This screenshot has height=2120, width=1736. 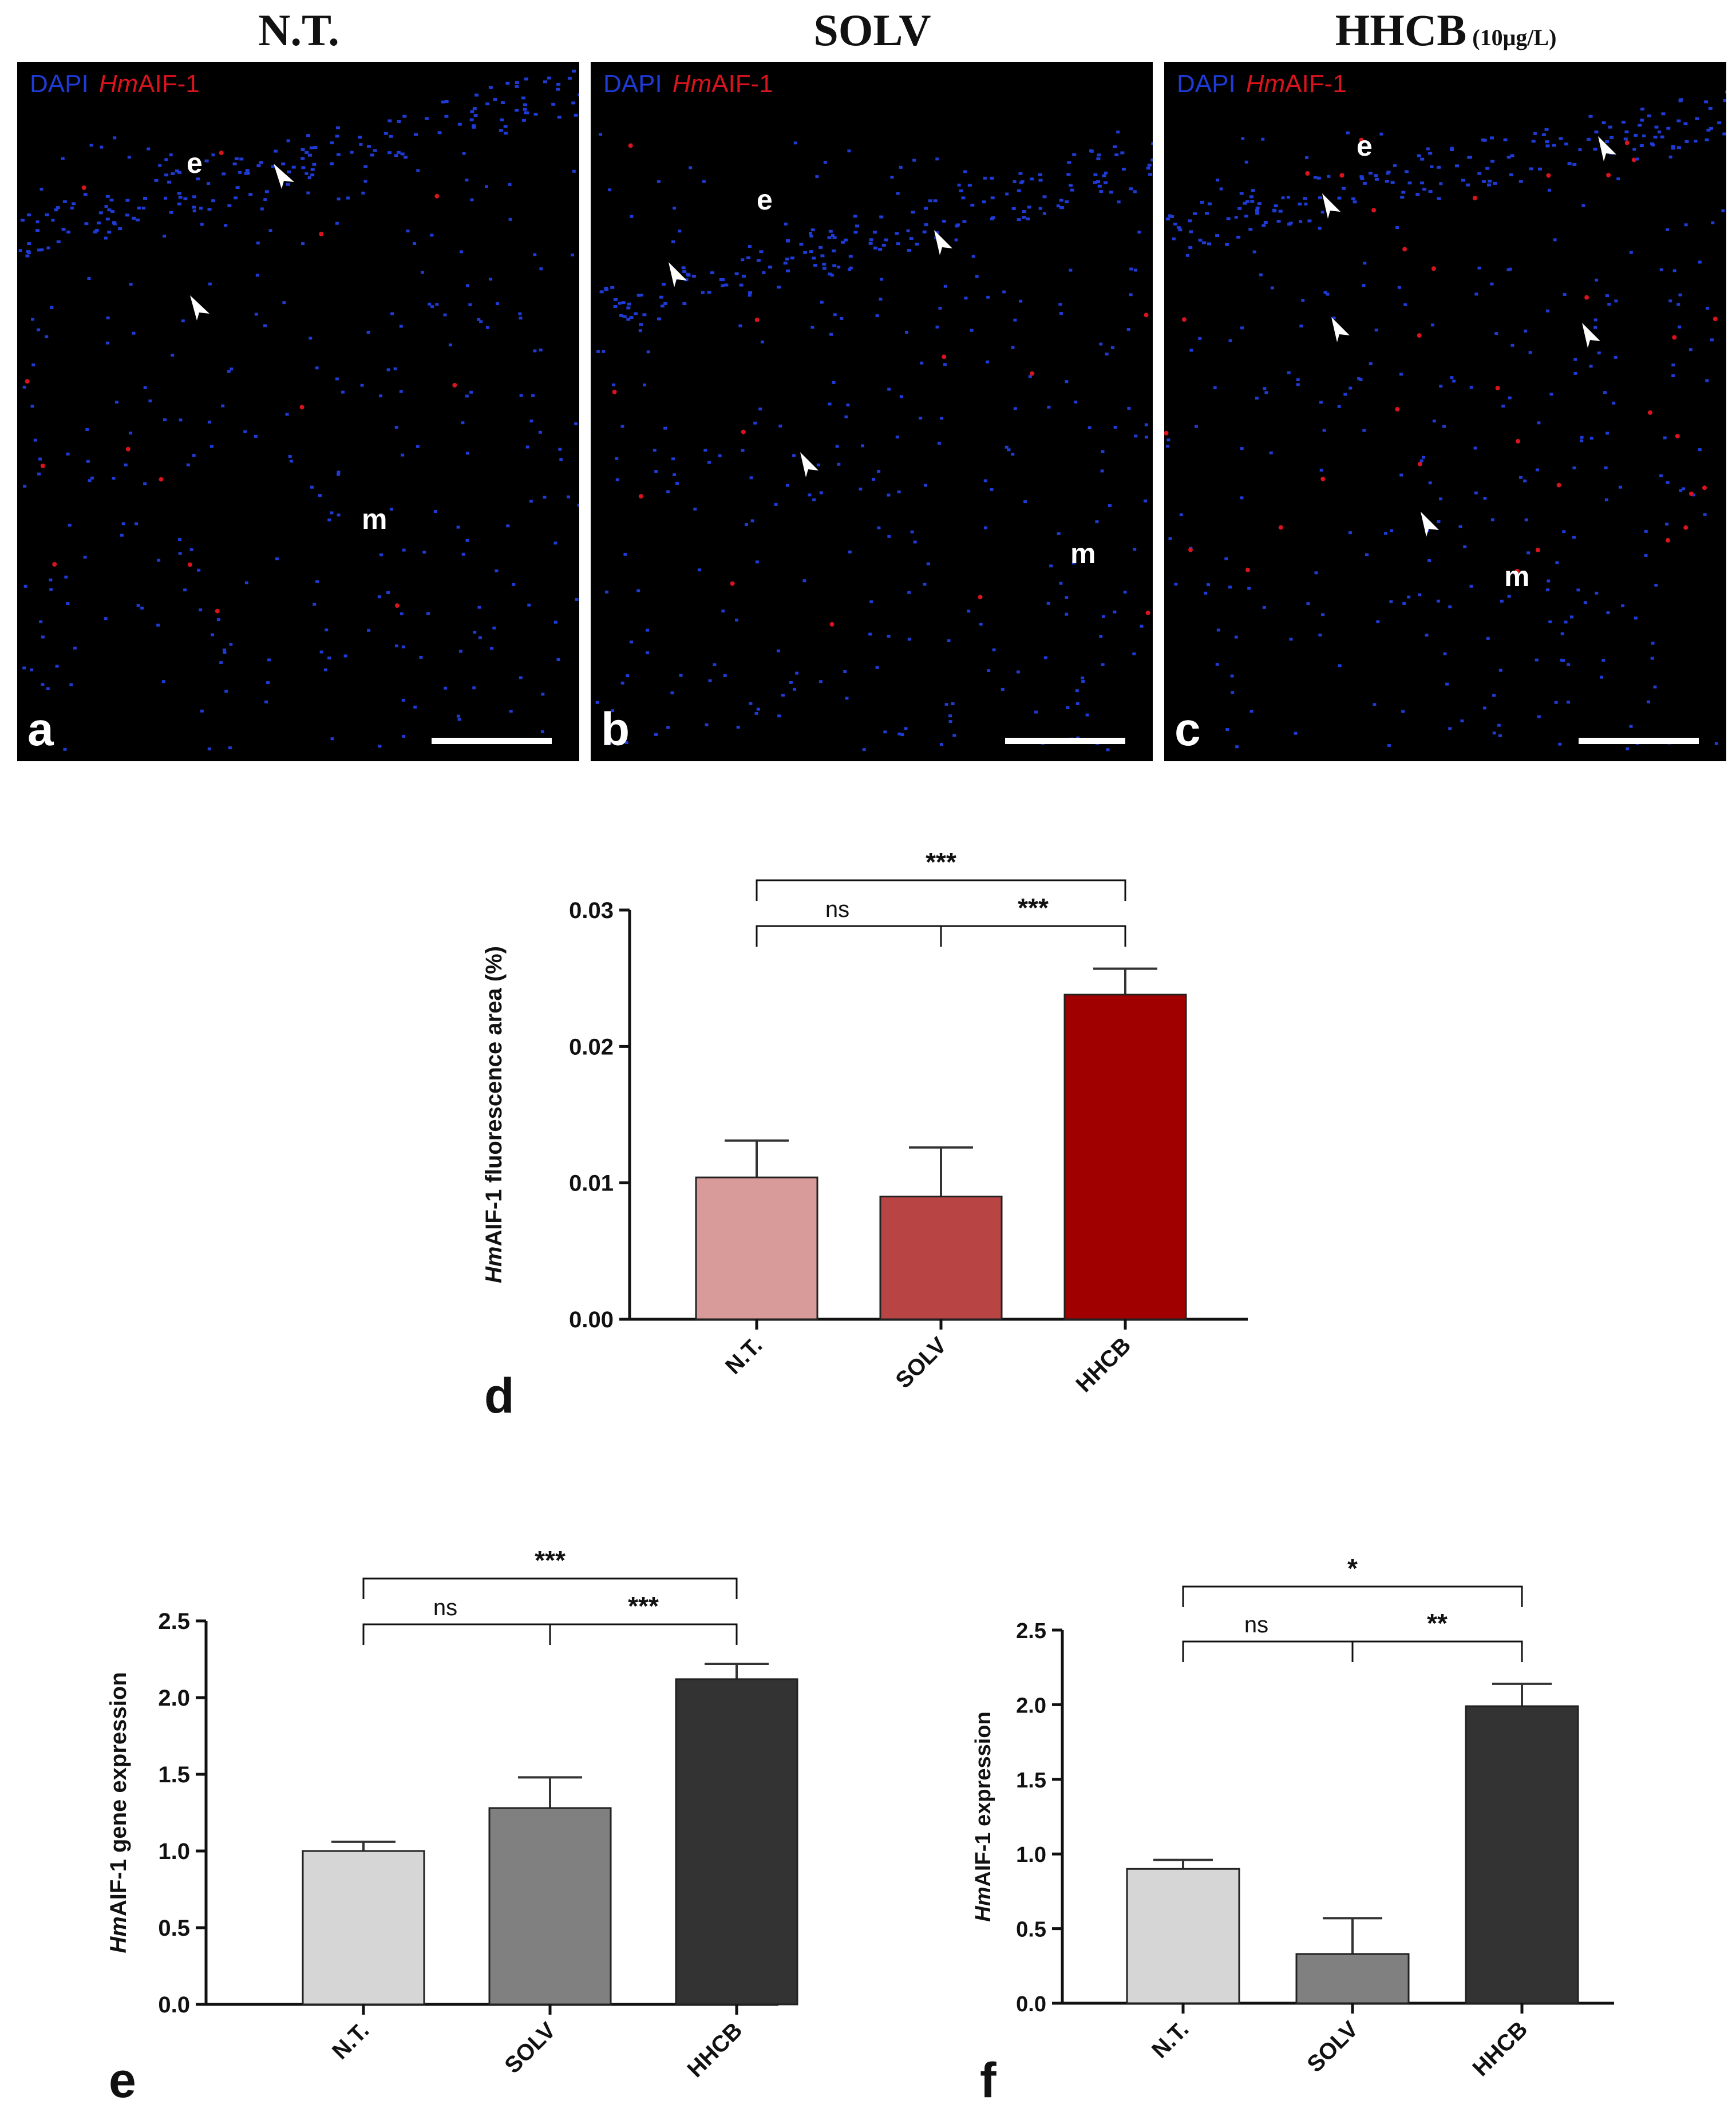 I want to click on y-tick-label: 0.0, so click(x=174, y=2005).